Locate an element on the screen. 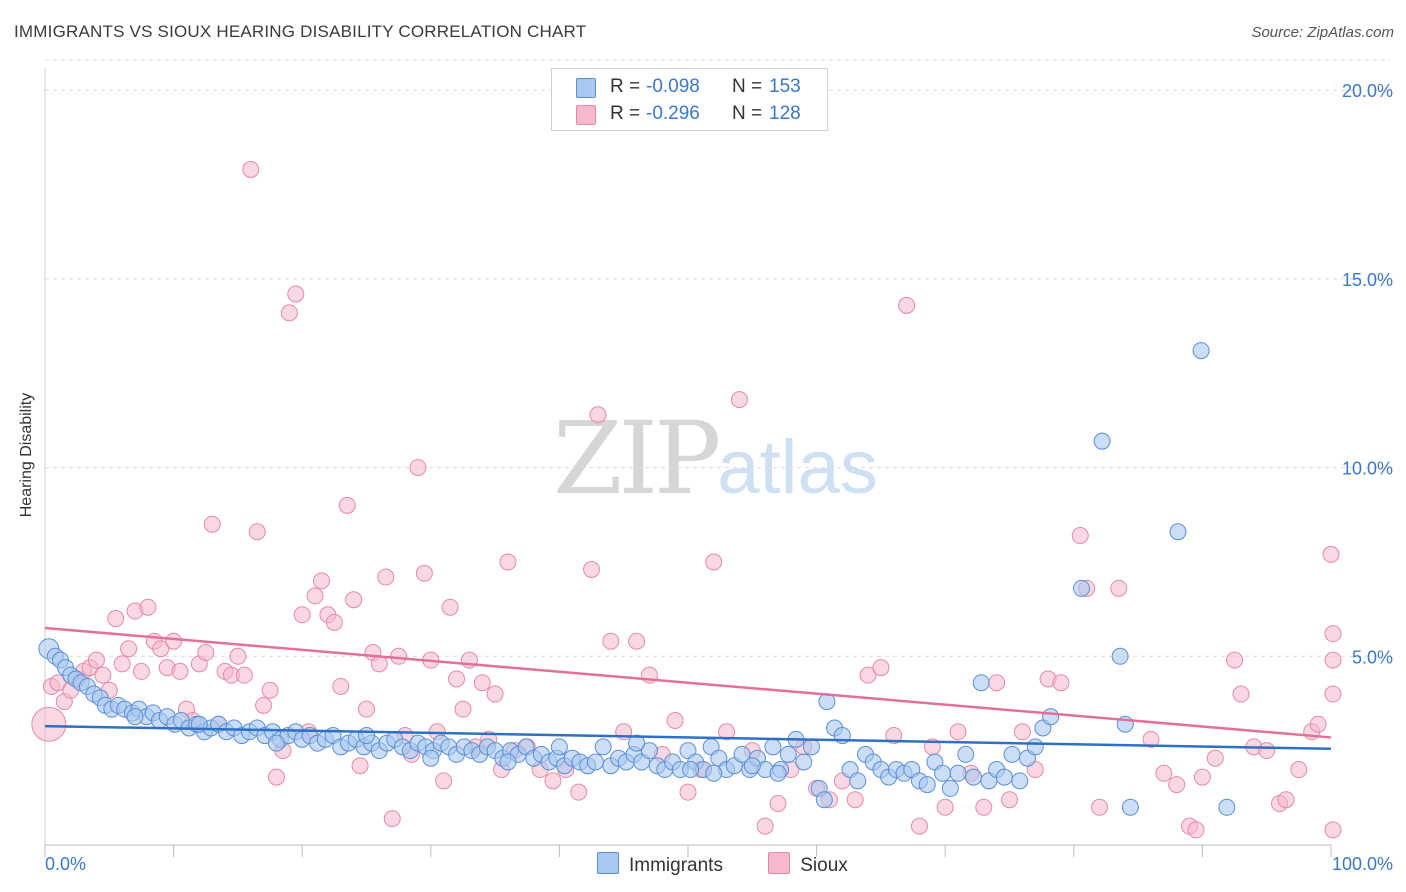 This screenshot has height=892, width=1406. sioux-legend-swatch is located at coordinates (779, 863).